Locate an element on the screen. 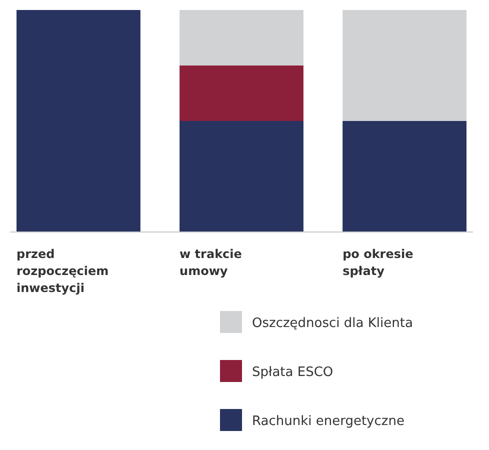 Image resolution: width=489 pixels, height=450 pixels. legend-label: Rachunki energetyczne is located at coordinates (328, 421).